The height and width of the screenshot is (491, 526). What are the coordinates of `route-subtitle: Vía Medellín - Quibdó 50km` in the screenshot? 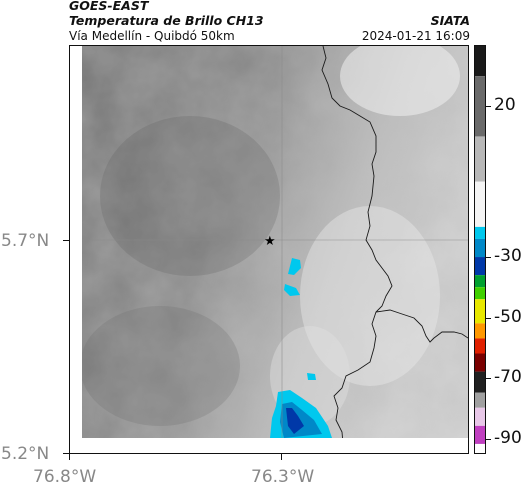 It's located at (152, 36).